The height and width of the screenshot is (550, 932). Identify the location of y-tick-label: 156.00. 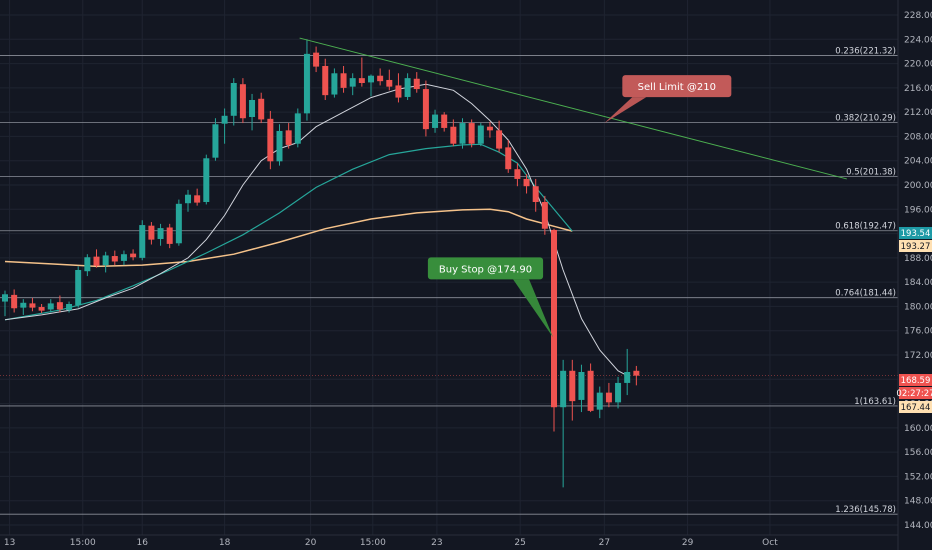
(918, 453).